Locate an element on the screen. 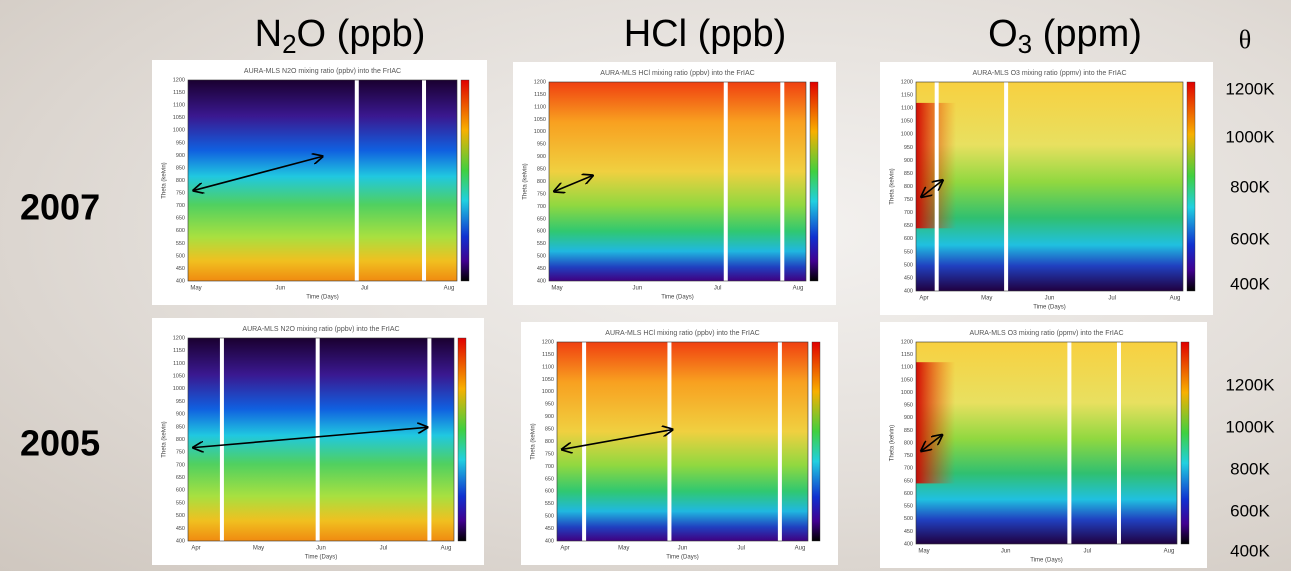 The height and width of the screenshot is (571, 1291). theta-label: 800K is located at coordinates (1250, 468).